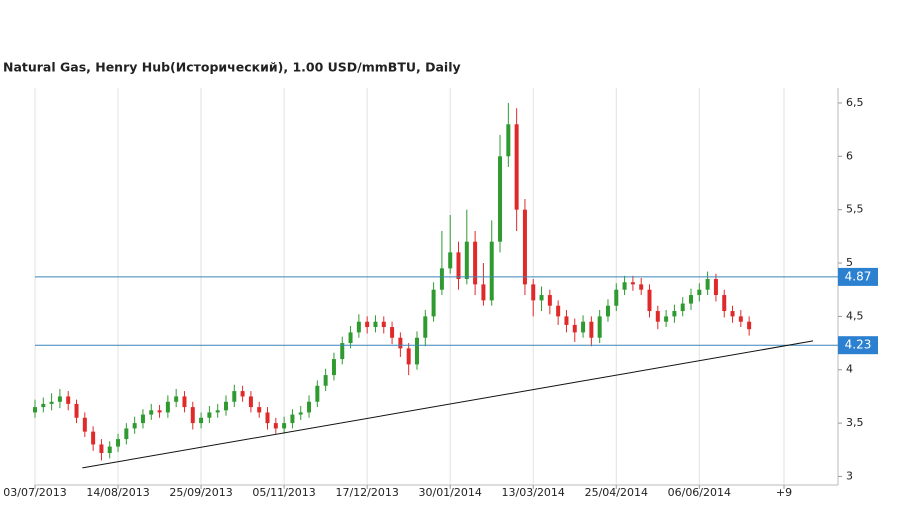  What do you see at coordinates (849, 155) in the screenshot?
I see `y-tick-label: 6` at bounding box center [849, 155].